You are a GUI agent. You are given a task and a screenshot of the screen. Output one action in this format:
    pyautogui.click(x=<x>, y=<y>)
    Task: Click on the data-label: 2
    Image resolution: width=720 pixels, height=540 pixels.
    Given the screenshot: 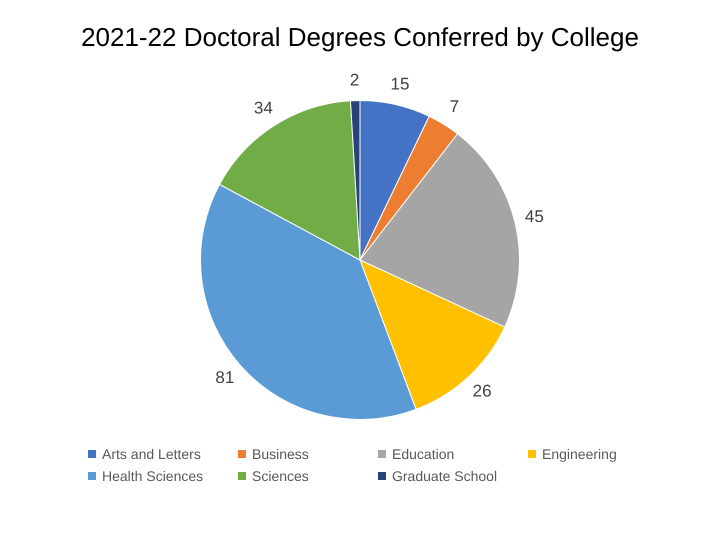 What is the action you would take?
    pyautogui.click(x=355, y=80)
    